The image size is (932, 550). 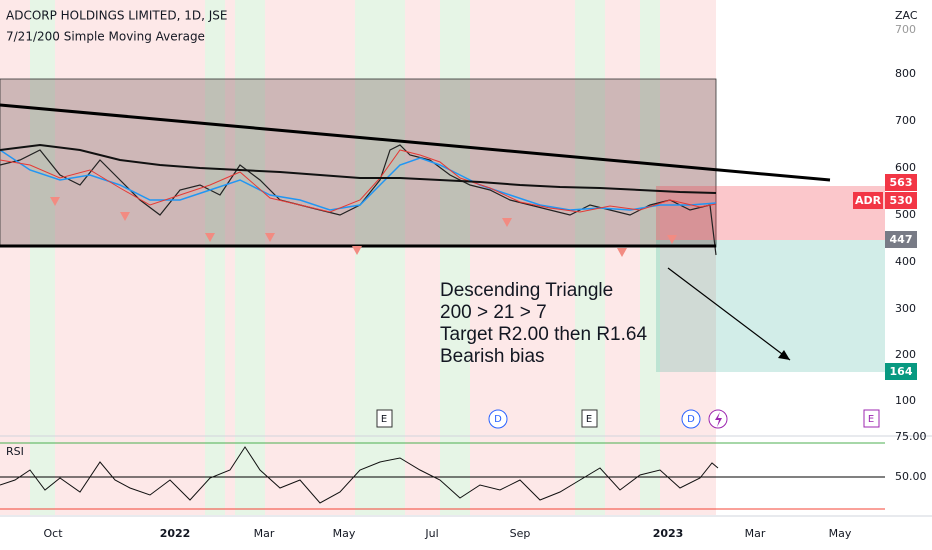 What do you see at coordinates (770, 213) in the screenshot?
I see `risk-zone` at bounding box center [770, 213].